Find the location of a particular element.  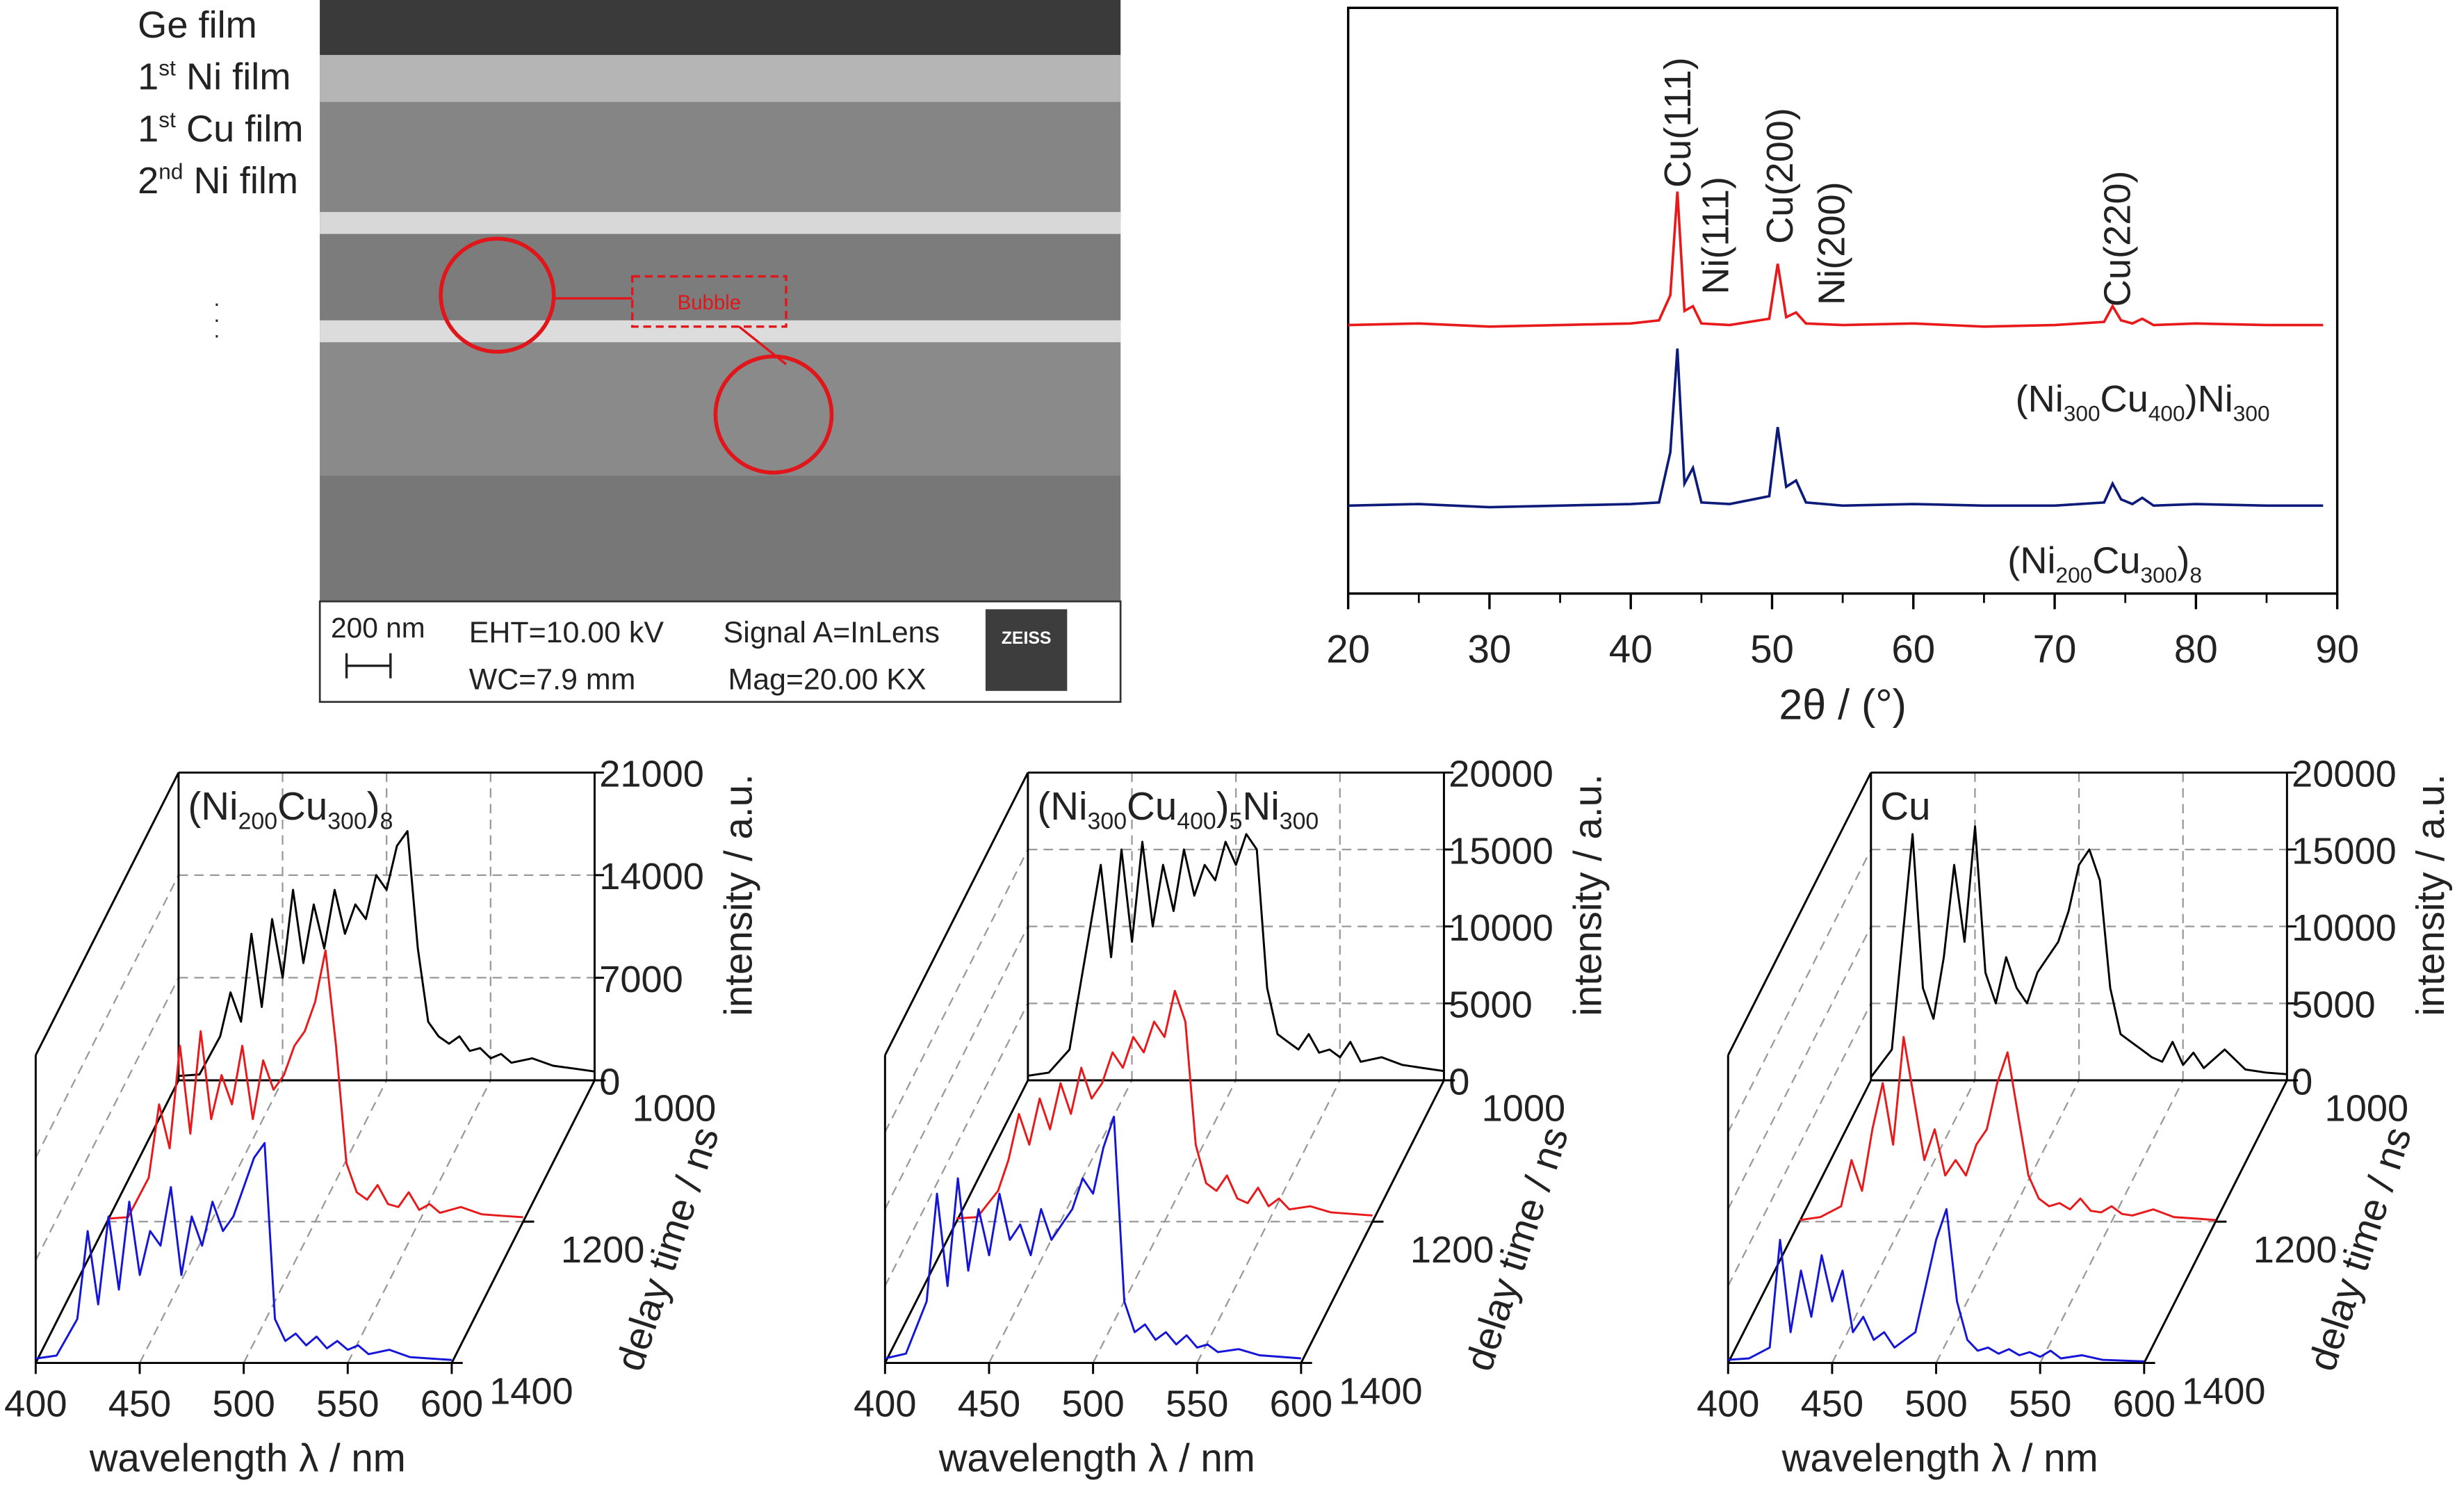

bubble-box is located at coordinates (709, 301).